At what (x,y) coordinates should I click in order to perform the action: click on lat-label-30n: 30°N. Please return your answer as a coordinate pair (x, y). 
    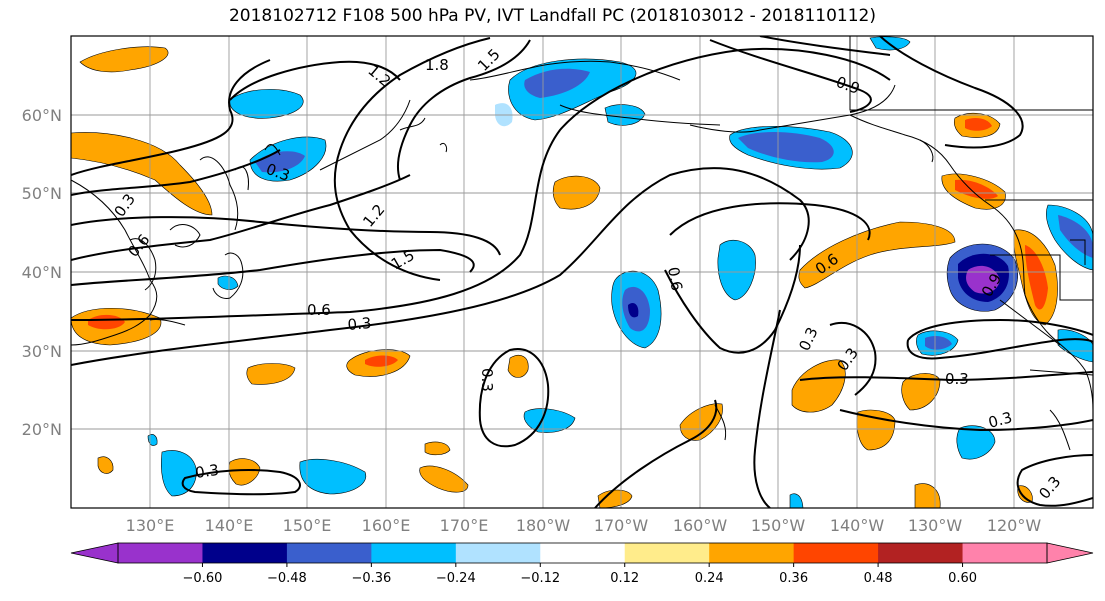
    Looking at the image, I should click on (42, 351).